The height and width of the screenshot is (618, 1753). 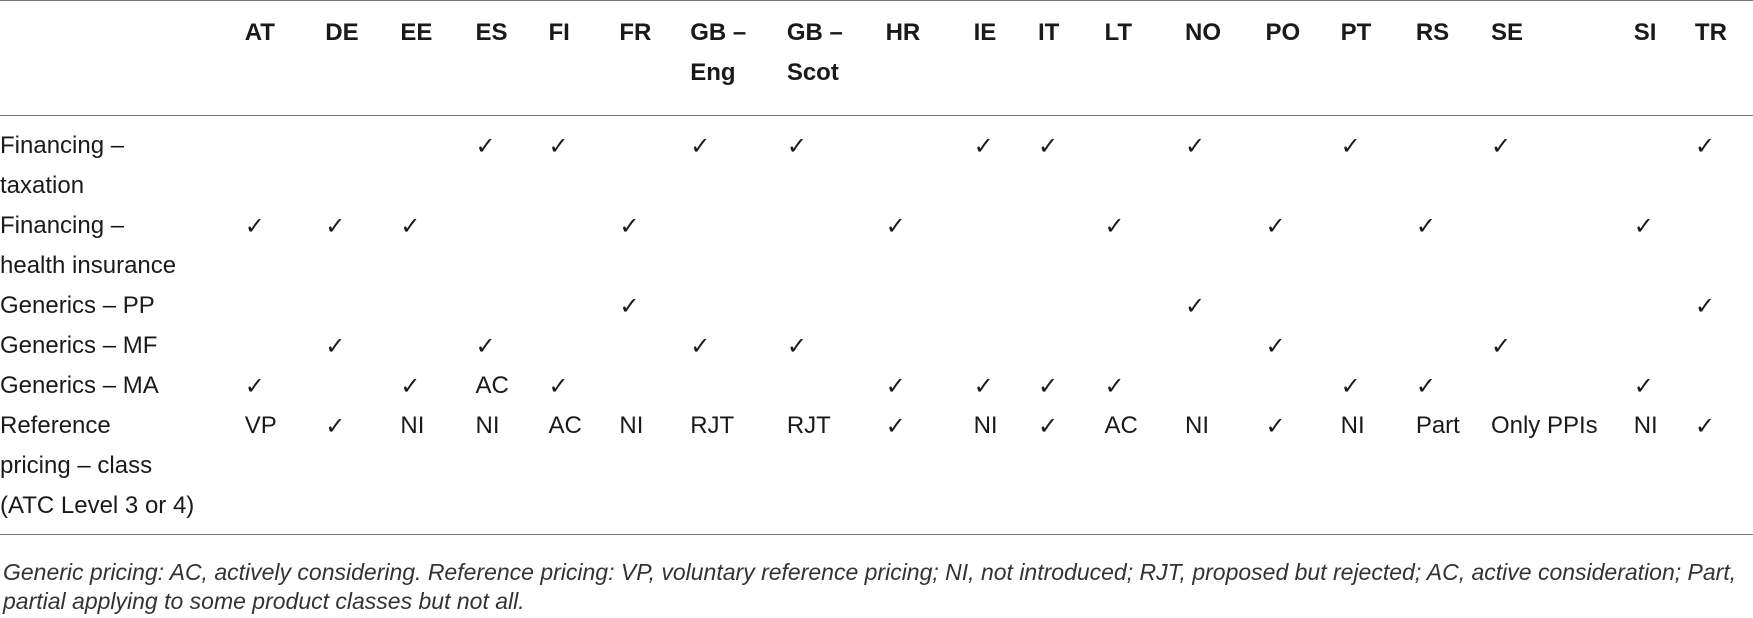 I want to click on column-header: IT, so click(x=1048, y=32).